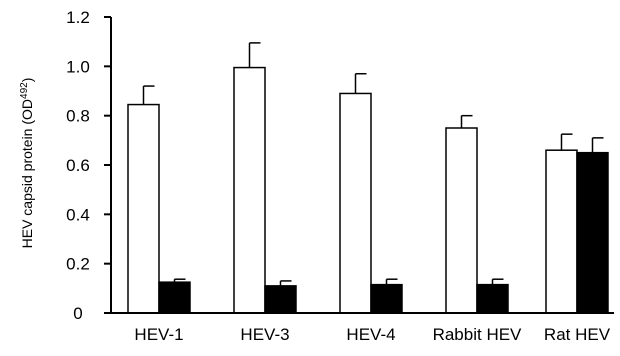  I want to click on x-axis-labels: HEV-1 HEV-3 HEV-4 Rabbit HEV Rat HEV, so click(372, 334).